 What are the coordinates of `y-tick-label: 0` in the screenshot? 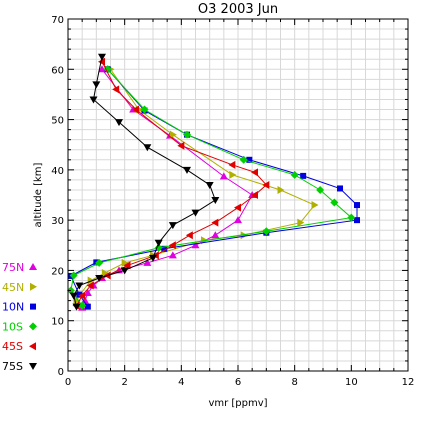 It's located at (61, 372).